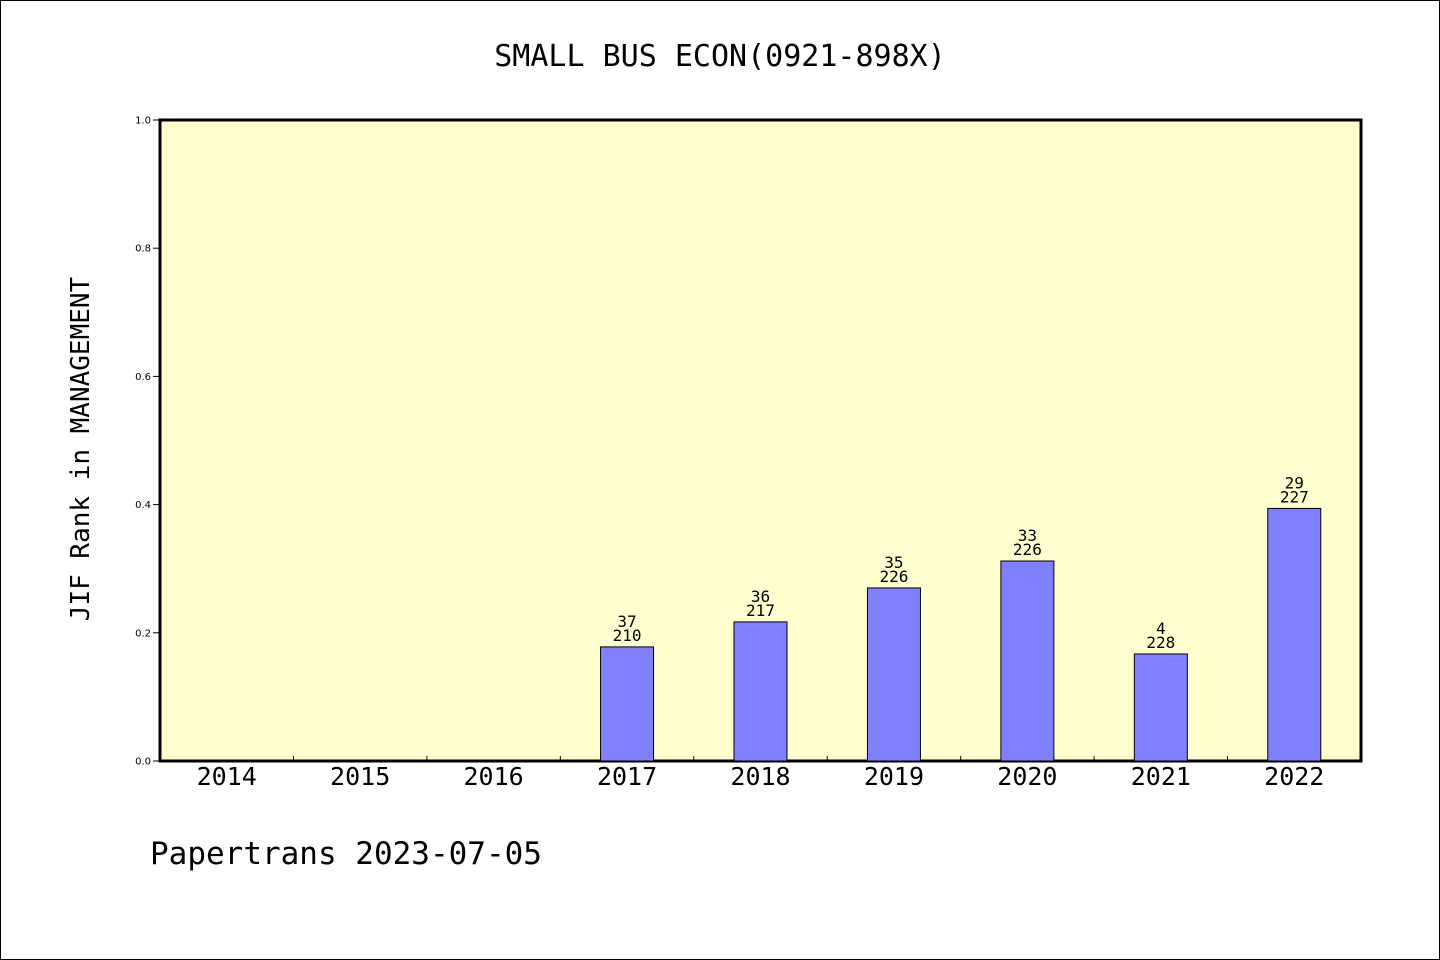 Image resolution: width=1440 pixels, height=960 pixels. What do you see at coordinates (346, 854) in the screenshot?
I see `footer-credit: Papertrans 2023-07-05` at bounding box center [346, 854].